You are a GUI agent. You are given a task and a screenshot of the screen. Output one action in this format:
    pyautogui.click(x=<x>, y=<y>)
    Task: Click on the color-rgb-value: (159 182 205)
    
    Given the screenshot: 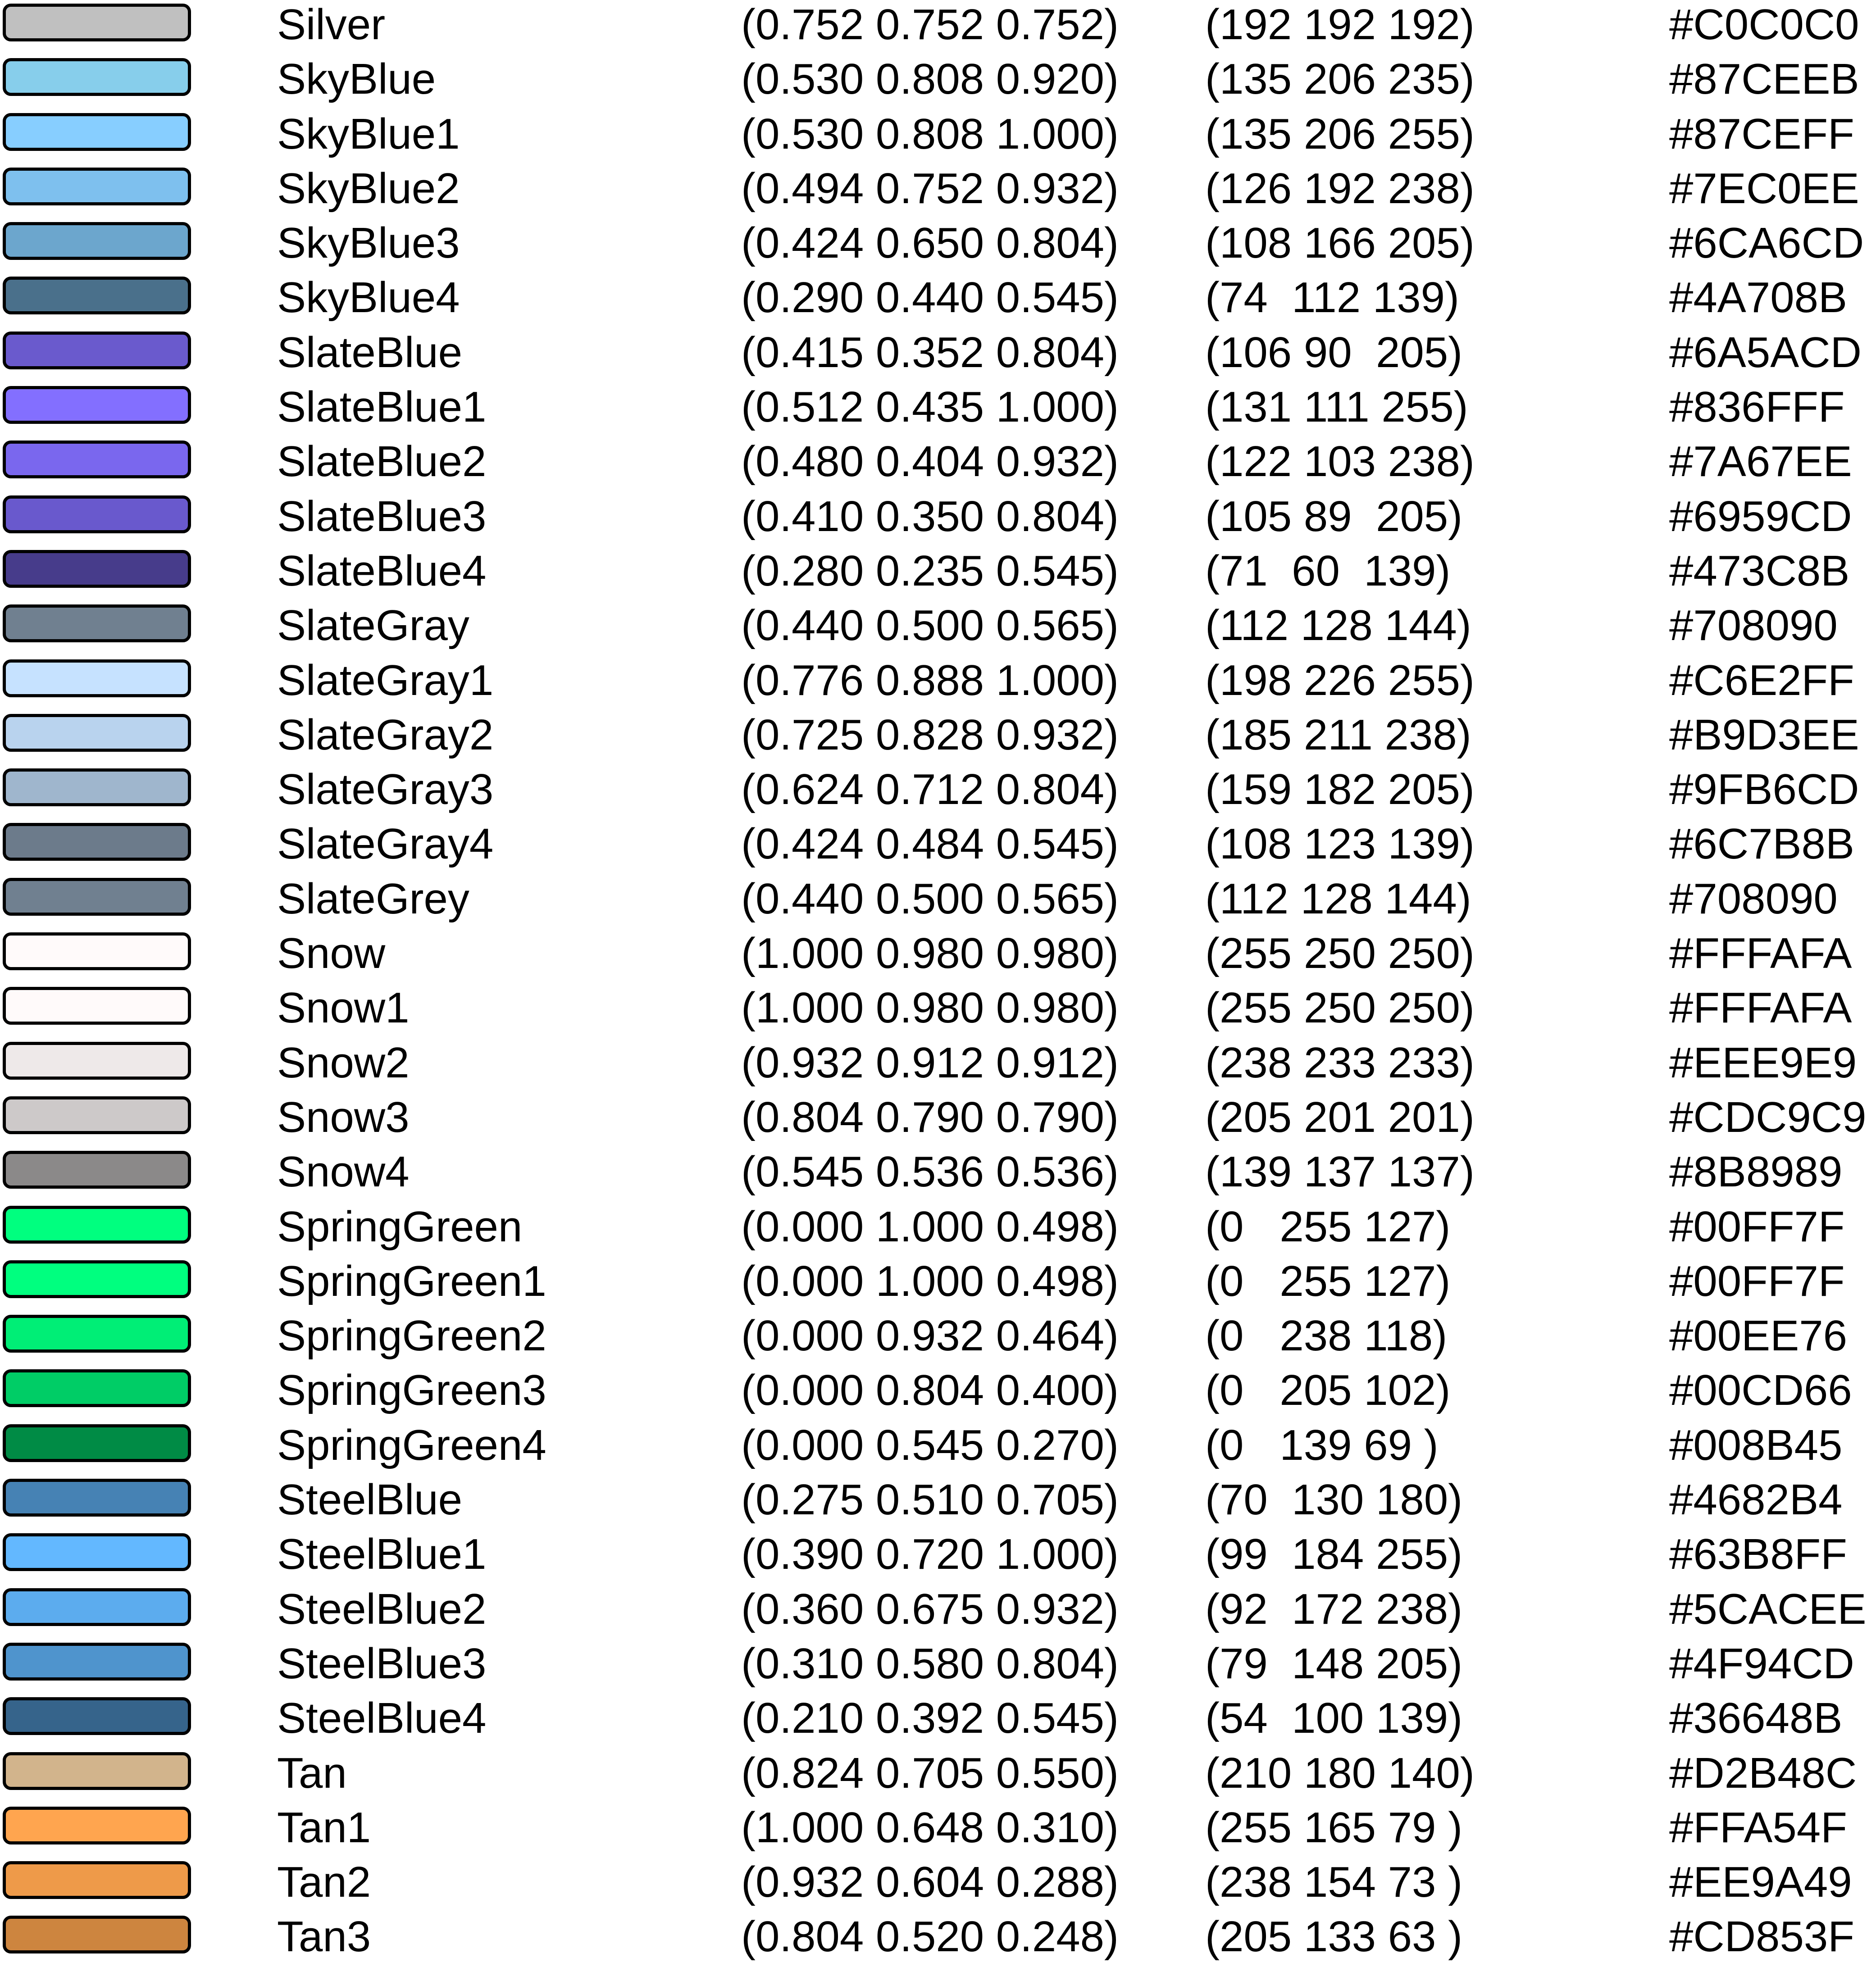 What is the action you would take?
    pyautogui.click(x=1340, y=789)
    